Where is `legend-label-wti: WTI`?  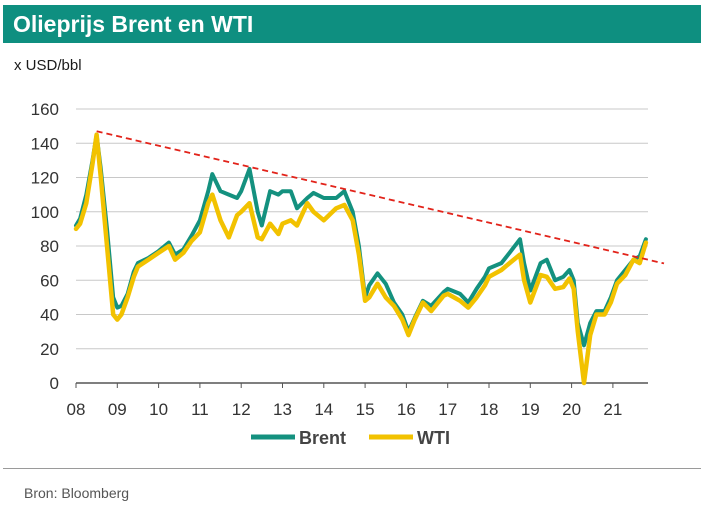 legend-label-wti: WTI is located at coordinates (433, 438).